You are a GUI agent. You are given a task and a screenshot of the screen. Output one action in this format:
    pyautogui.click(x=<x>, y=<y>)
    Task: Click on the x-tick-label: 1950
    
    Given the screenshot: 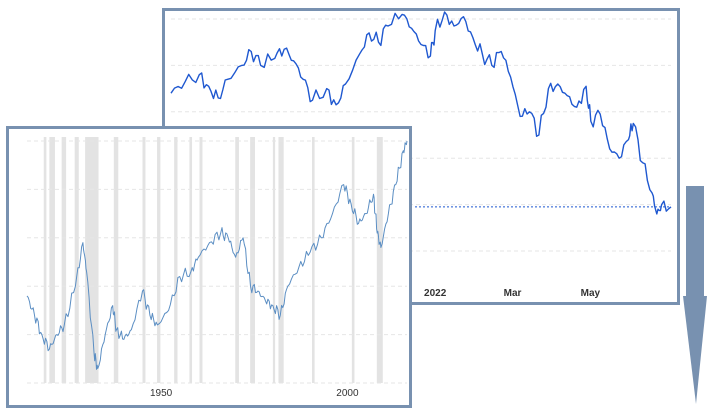 What is the action you would take?
    pyautogui.click(x=161, y=393)
    